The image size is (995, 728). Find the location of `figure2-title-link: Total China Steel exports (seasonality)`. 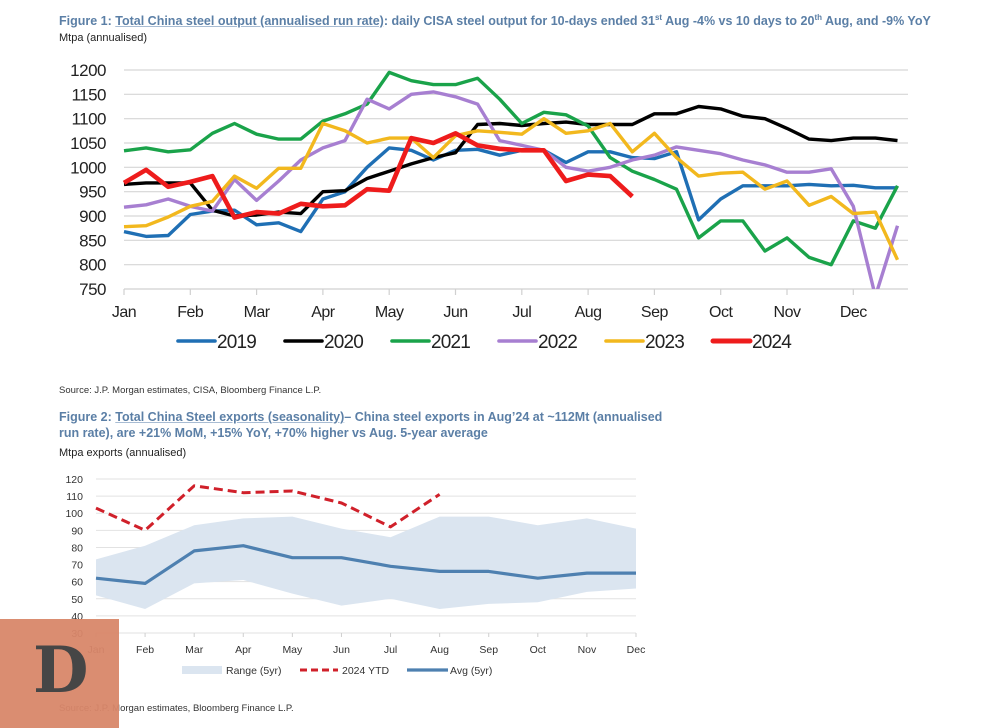

figure2-title-link: Total China Steel exports (seasonality) is located at coordinates (230, 417).